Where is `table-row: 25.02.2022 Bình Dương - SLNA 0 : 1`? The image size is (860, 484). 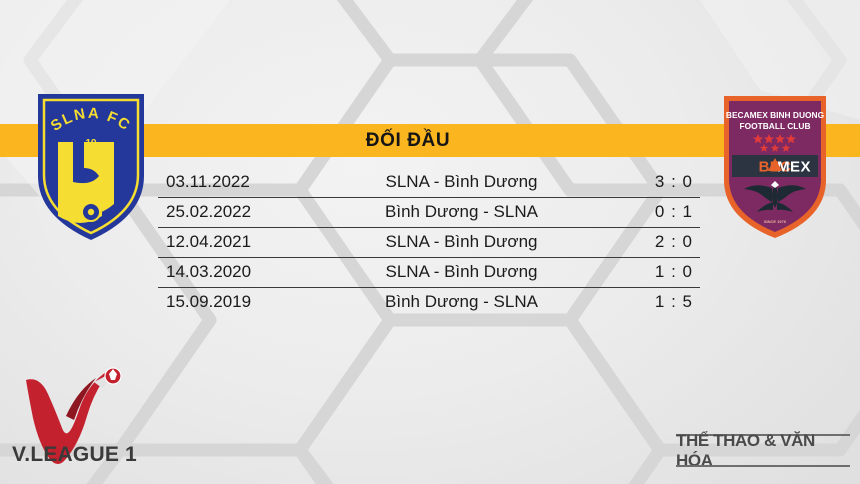
table-row: 25.02.2022 Bình Dương - SLNA 0 : 1 is located at coordinates (429, 212).